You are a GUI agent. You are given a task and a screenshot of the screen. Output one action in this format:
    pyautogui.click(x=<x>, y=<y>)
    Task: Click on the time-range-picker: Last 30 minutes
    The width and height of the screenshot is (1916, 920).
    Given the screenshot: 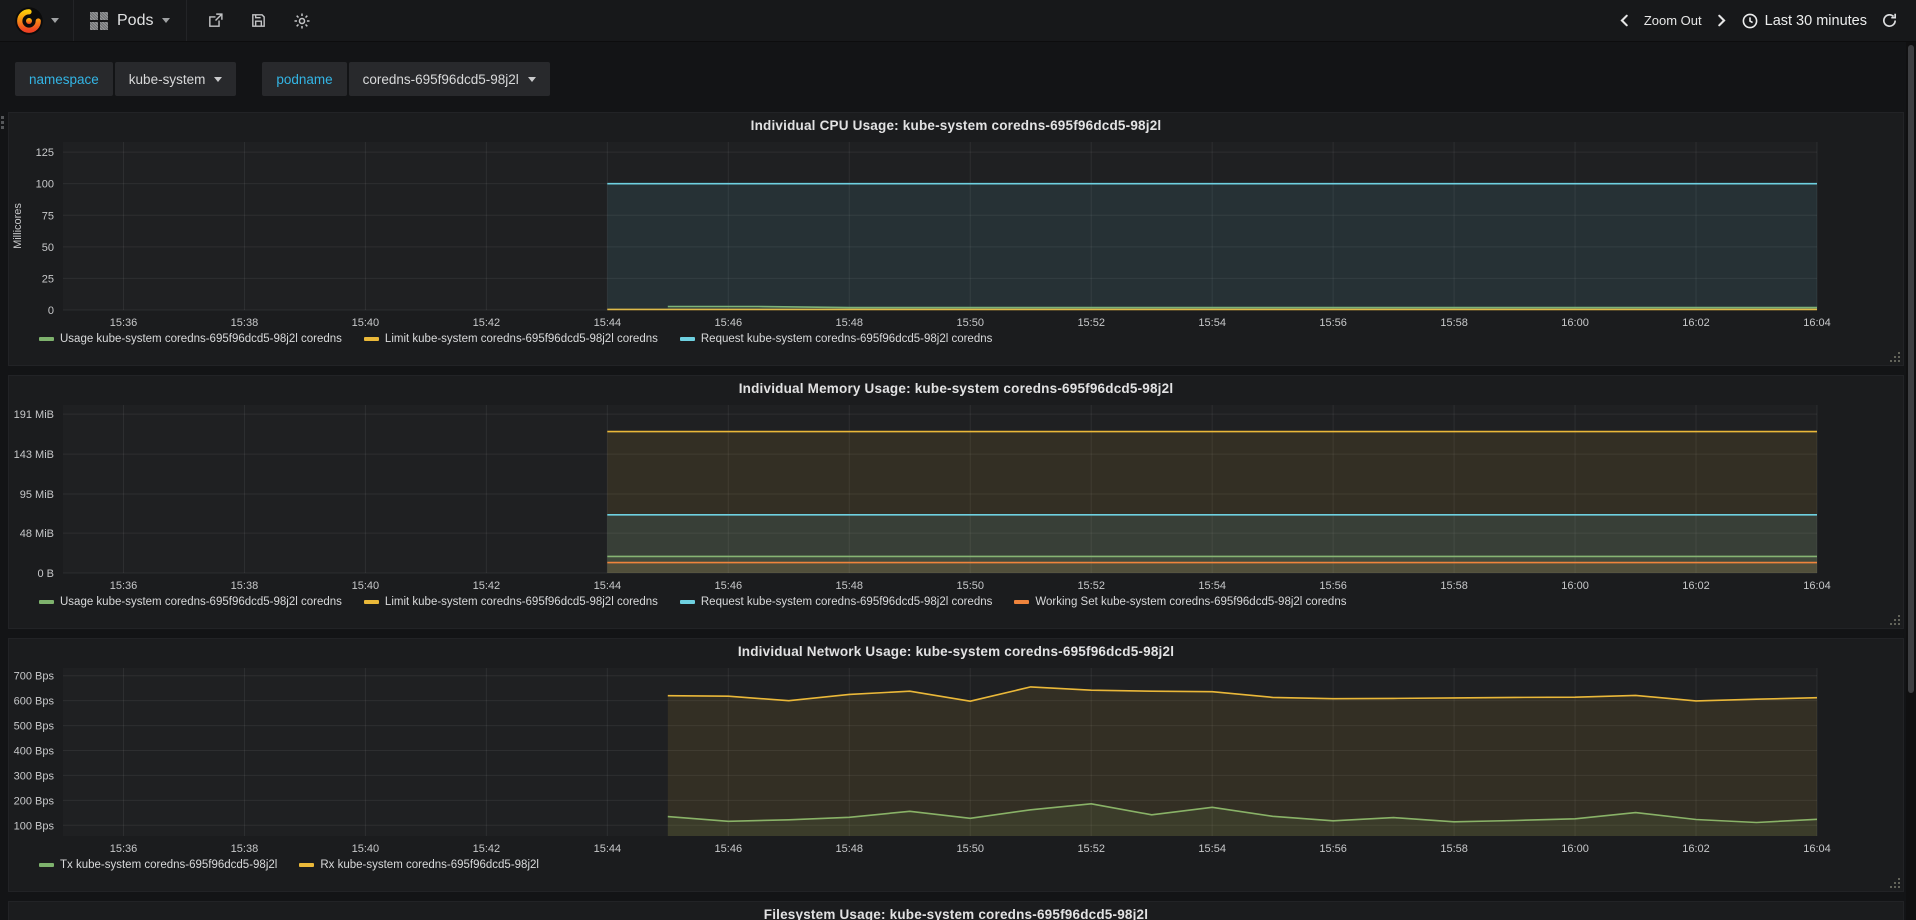 What is the action you would take?
    pyautogui.click(x=1804, y=21)
    